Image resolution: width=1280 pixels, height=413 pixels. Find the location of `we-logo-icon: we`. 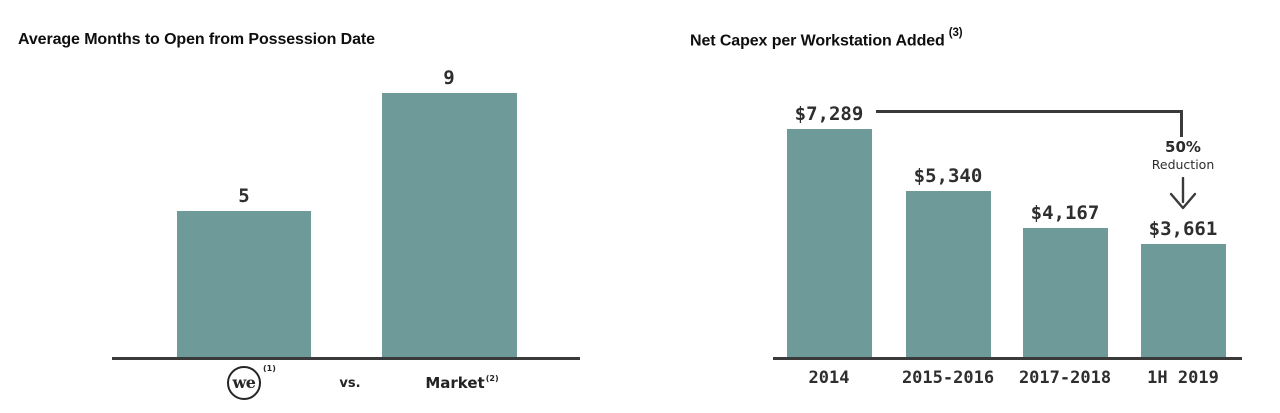

we-logo-icon: we is located at coordinates (244, 383).